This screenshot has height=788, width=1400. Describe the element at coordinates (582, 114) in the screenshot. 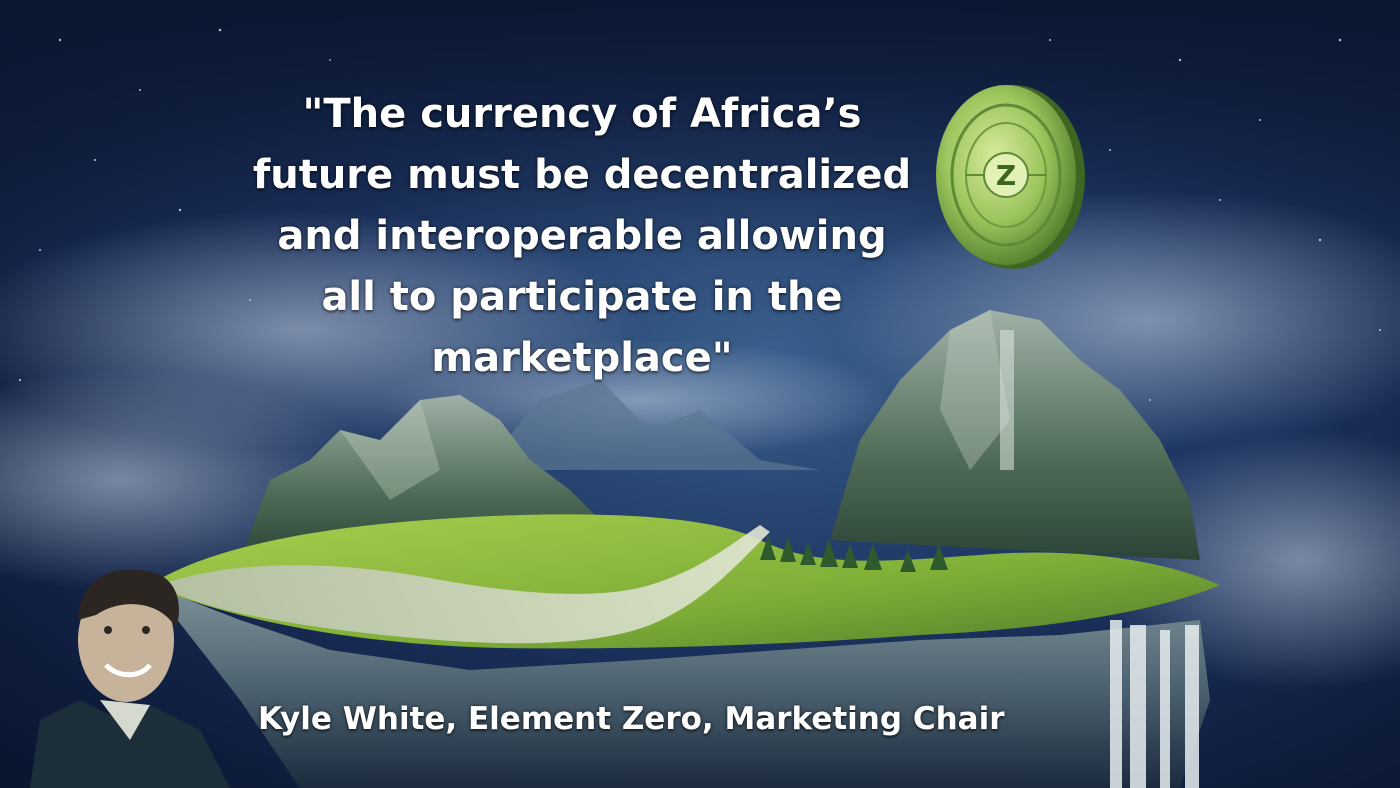

I see `quote-line: "The currency of Africa’s` at that location.